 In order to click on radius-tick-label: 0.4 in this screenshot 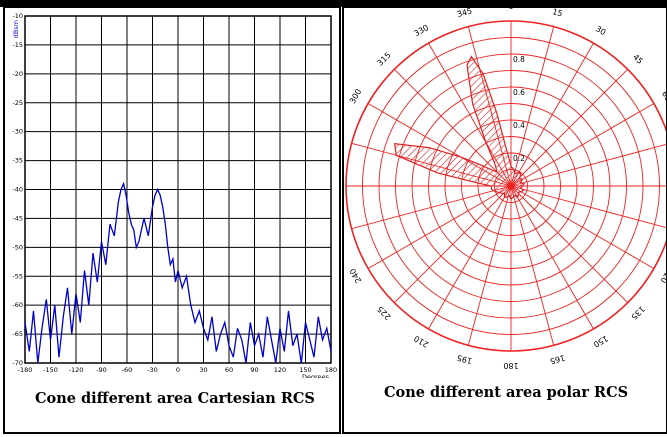, I will do `click(519, 125)`.